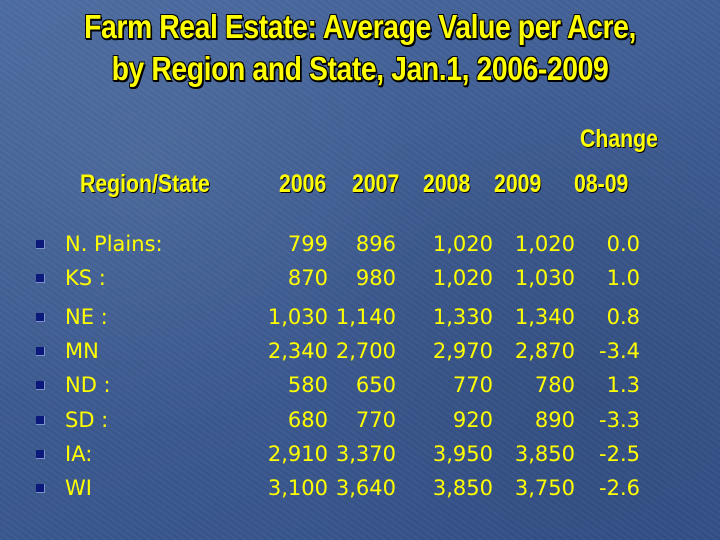 The width and height of the screenshot is (720, 540). I want to click on header-region-state: Region/State, so click(145, 184).